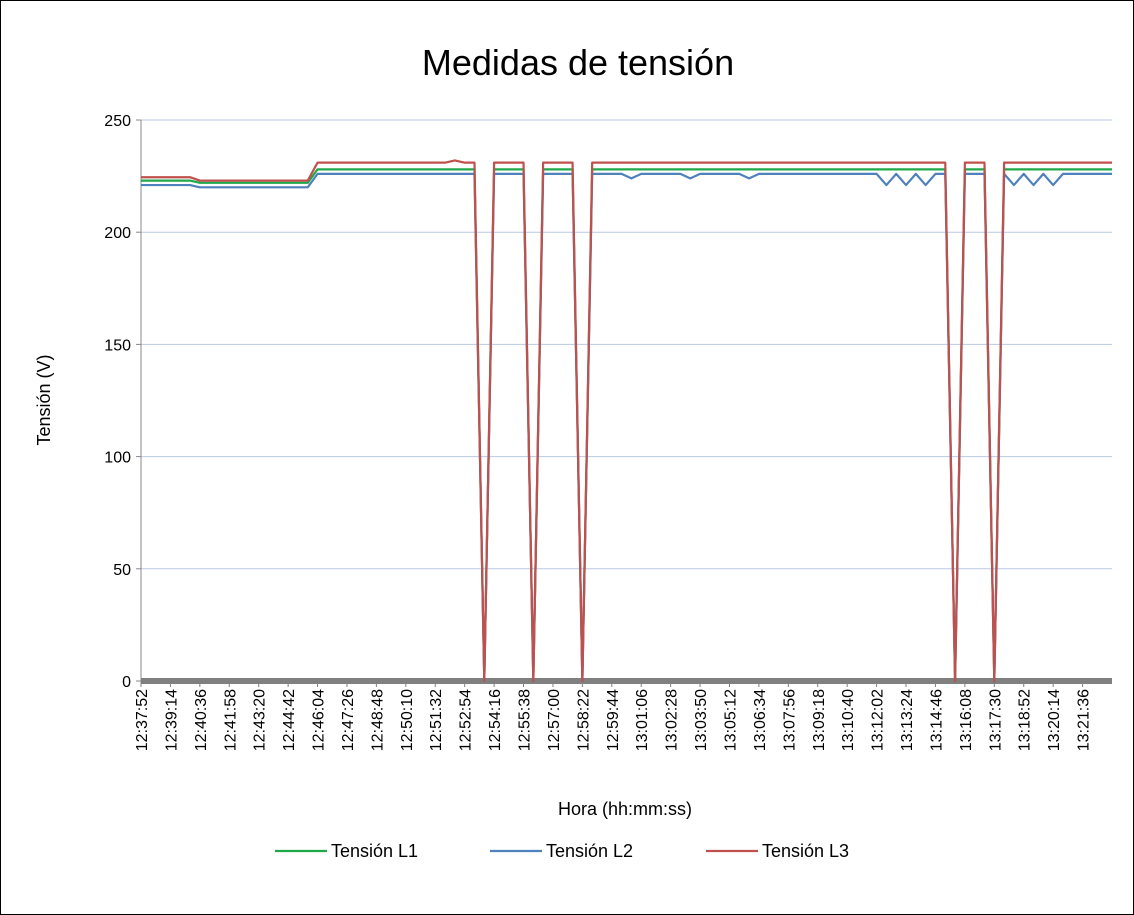  I want to click on x-tick-label: 13:06:34, so click(760, 720).